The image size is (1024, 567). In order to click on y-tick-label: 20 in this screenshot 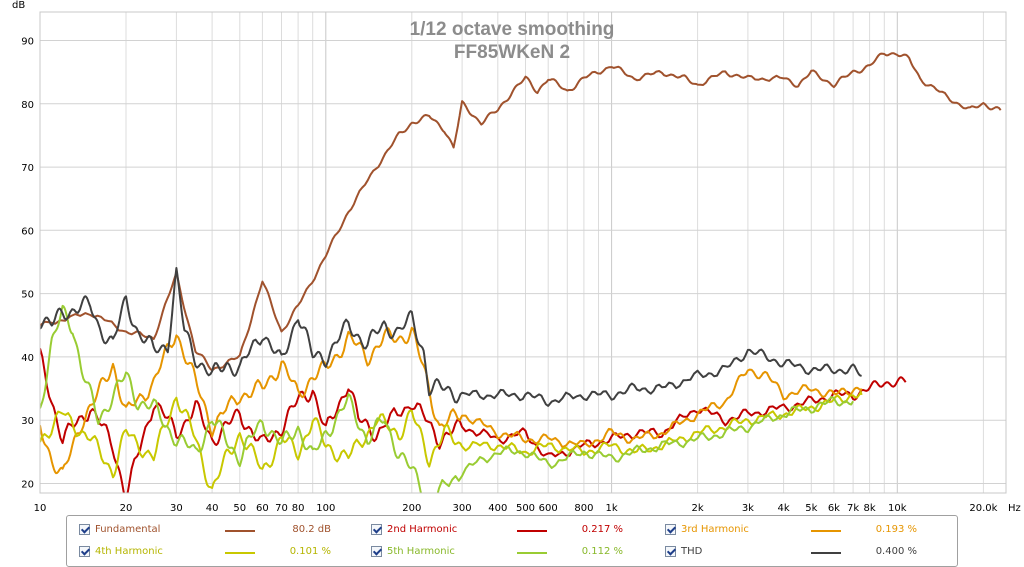, I will do `click(27, 485)`.